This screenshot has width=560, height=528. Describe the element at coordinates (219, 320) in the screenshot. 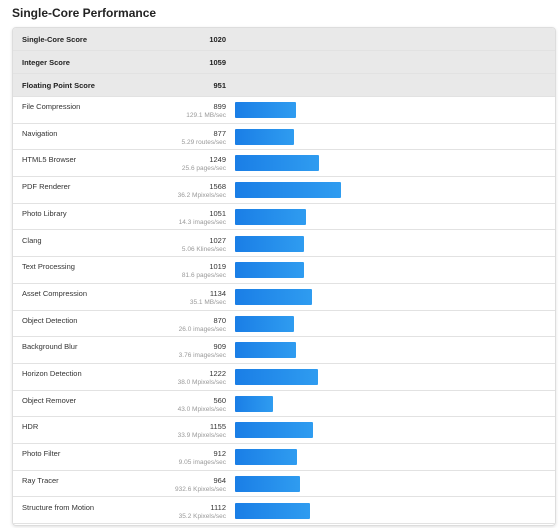

I see `test-score: 870` at that location.